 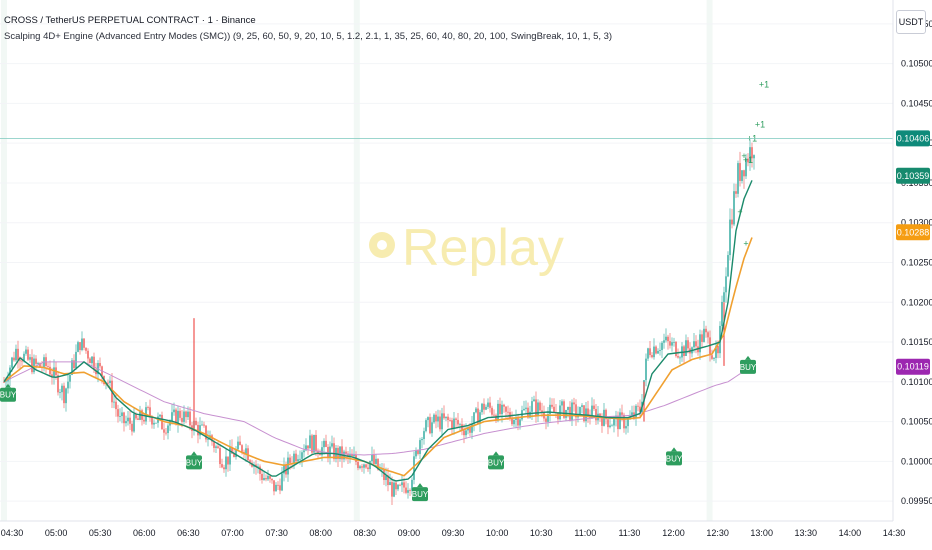 What do you see at coordinates (916, 382) in the screenshot?
I see `y-tick-label: 0.10100` at bounding box center [916, 382].